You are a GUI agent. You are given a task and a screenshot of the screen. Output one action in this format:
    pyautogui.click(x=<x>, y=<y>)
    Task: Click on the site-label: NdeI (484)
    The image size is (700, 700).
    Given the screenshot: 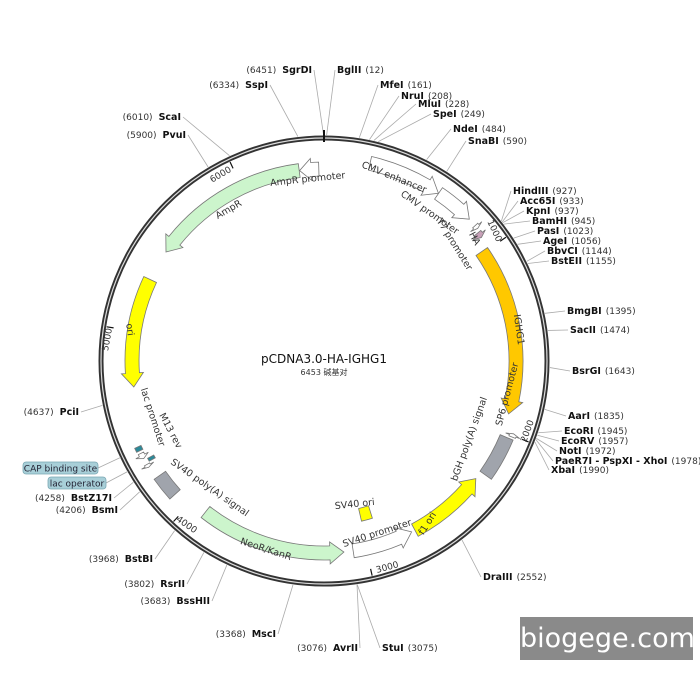 What is the action you would take?
    pyautogui.click(x=479, y=129)
    